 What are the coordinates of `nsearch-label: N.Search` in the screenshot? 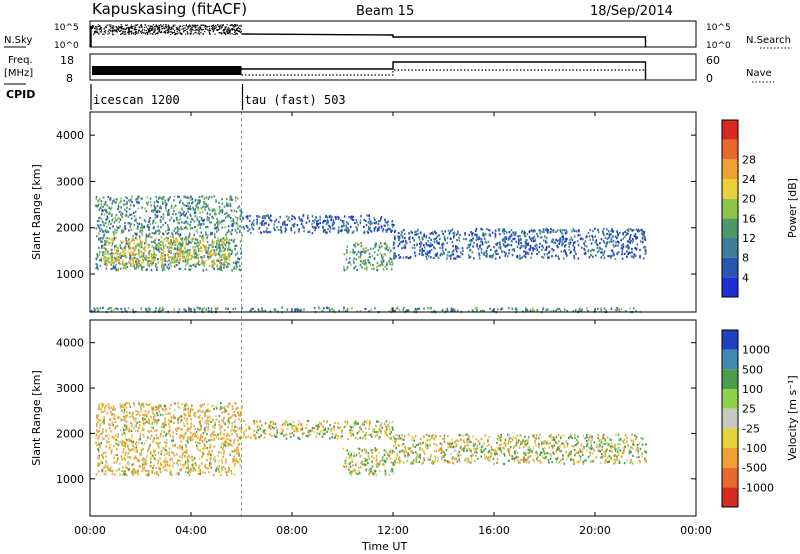 It's located at (768, 40).